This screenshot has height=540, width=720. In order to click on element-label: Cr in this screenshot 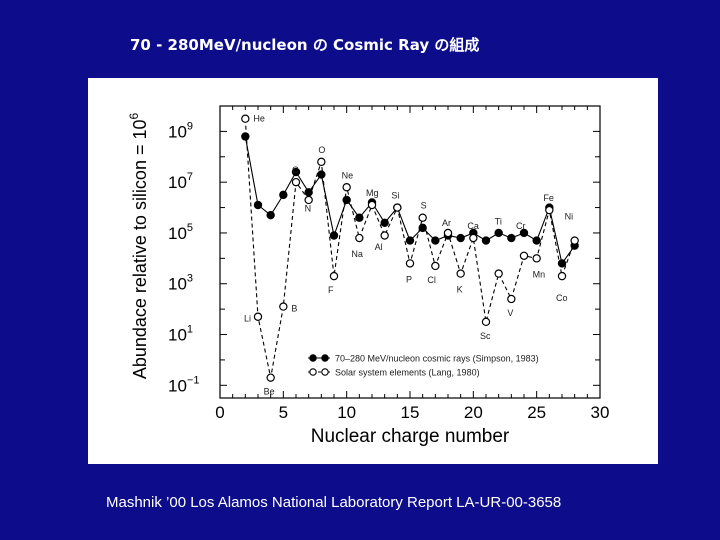, I will do `click(521, 226)`.